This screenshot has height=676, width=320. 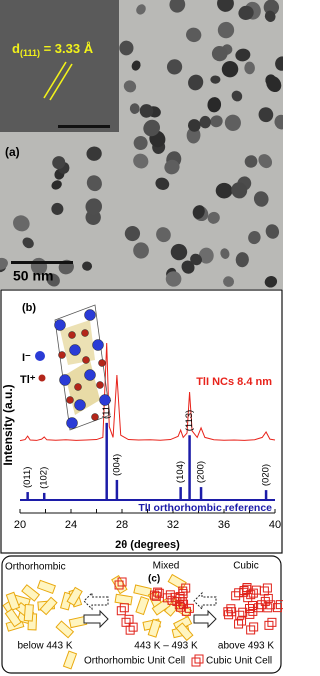 What do you see at coordinates (12, 152) in the screenshot?
I see `panel-label: (a)` at bounding box center [12, 152].